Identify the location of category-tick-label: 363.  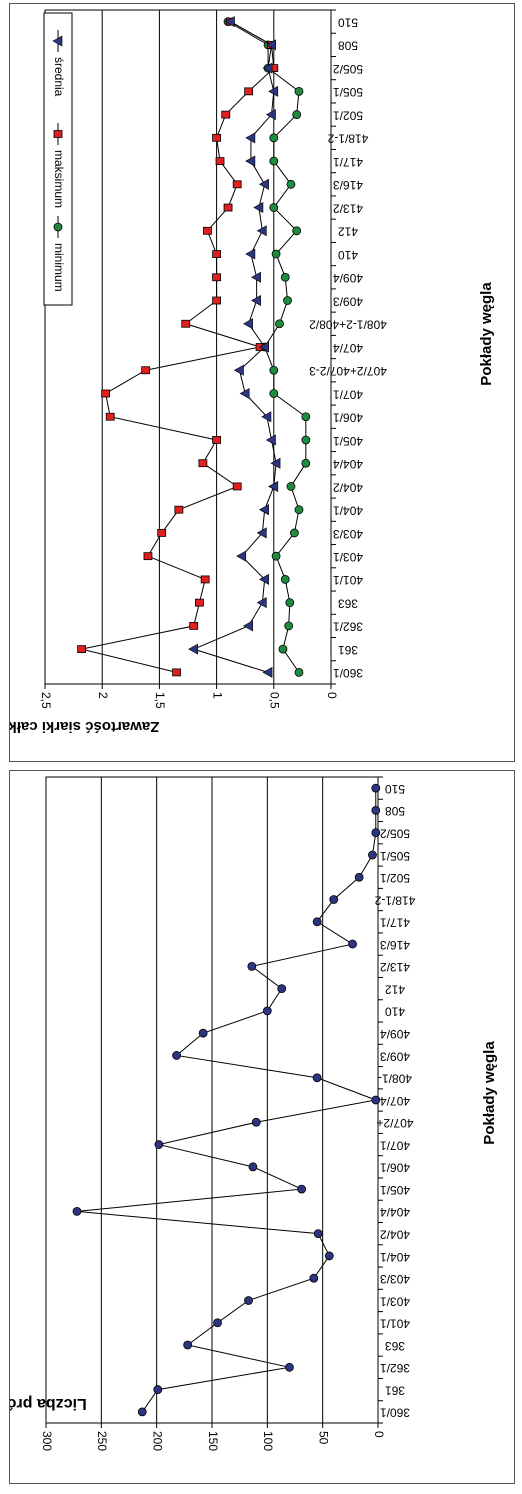
(395, 1346).